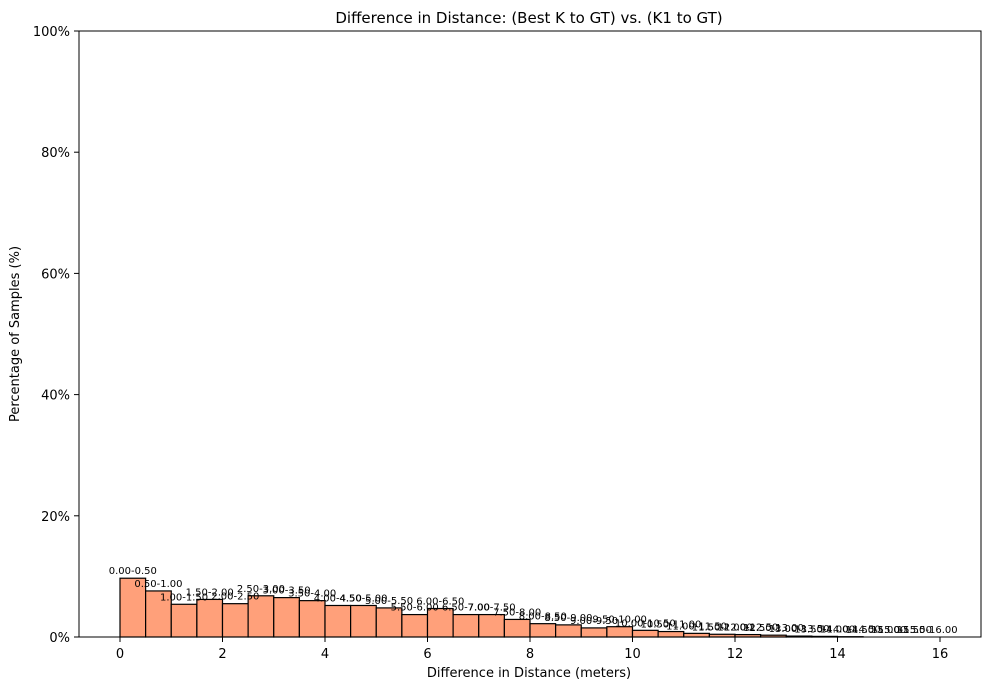  Describe the element at coordinates (722, 627) in the screenshot. I see `bar-label-23: 11.50-12.00` at that location.